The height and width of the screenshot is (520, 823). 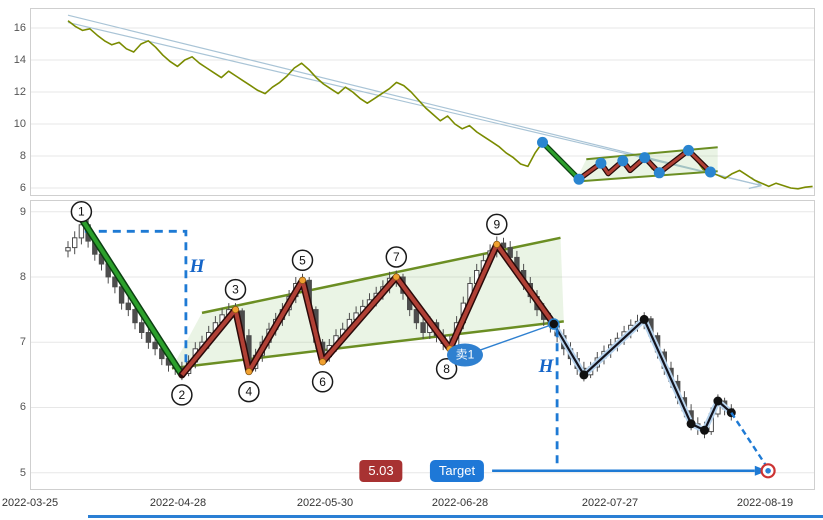 What do you see at coordinates (19, 60) in the screenshot?
I see `overview-y-tick-label: 14` at bounding box center [19, 60].